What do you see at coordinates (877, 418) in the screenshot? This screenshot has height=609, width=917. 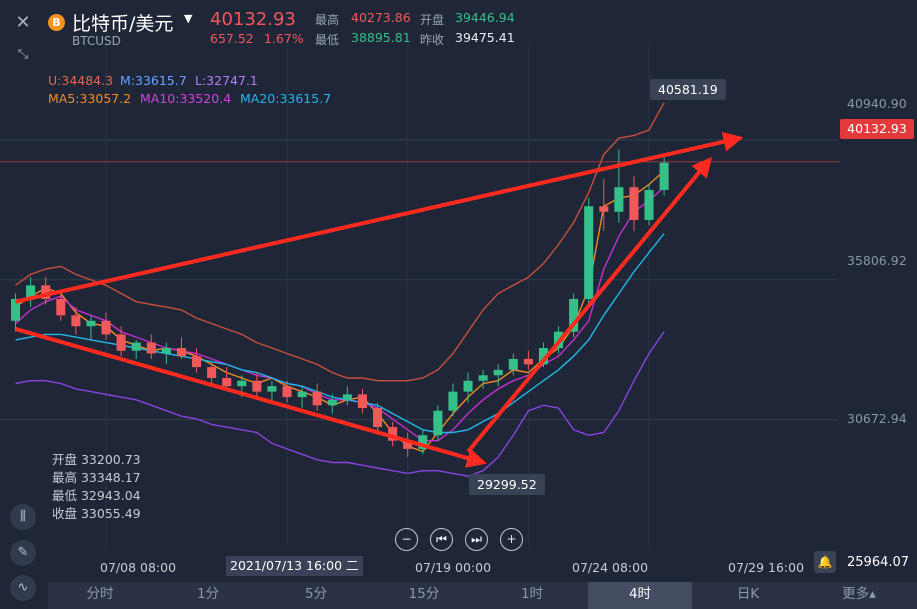 I see `y-axis-label: 30672.94` at bounding box center [877, 418].